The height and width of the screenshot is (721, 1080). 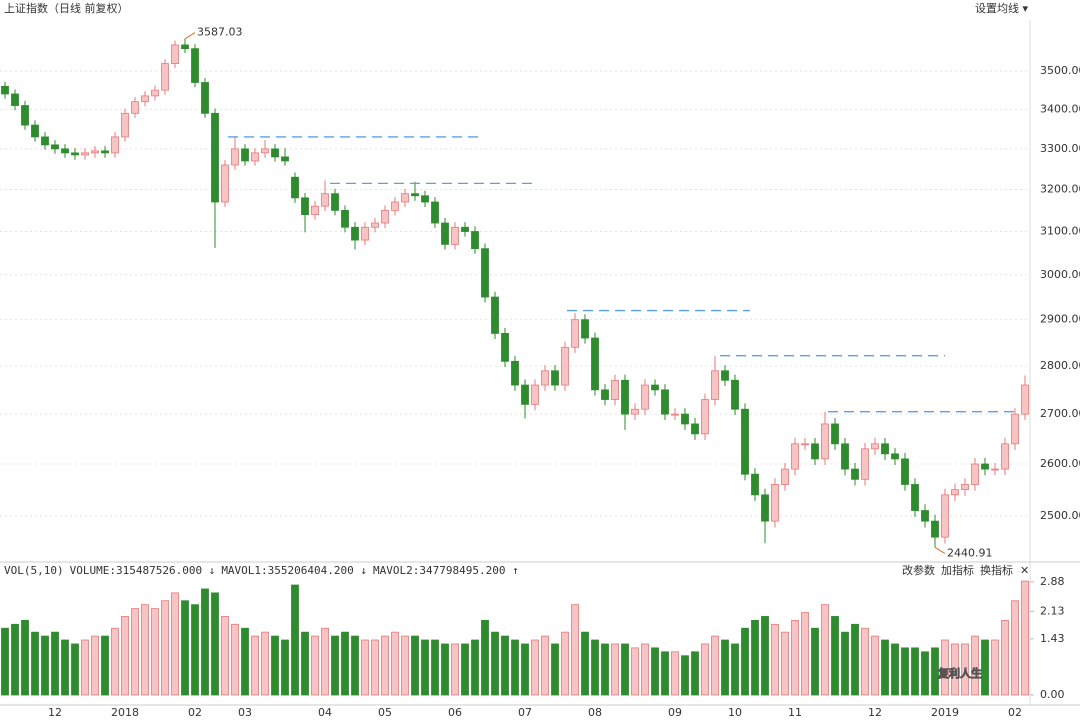 I want to click on indicator-button: 换指标, so click(x=996, y=570).